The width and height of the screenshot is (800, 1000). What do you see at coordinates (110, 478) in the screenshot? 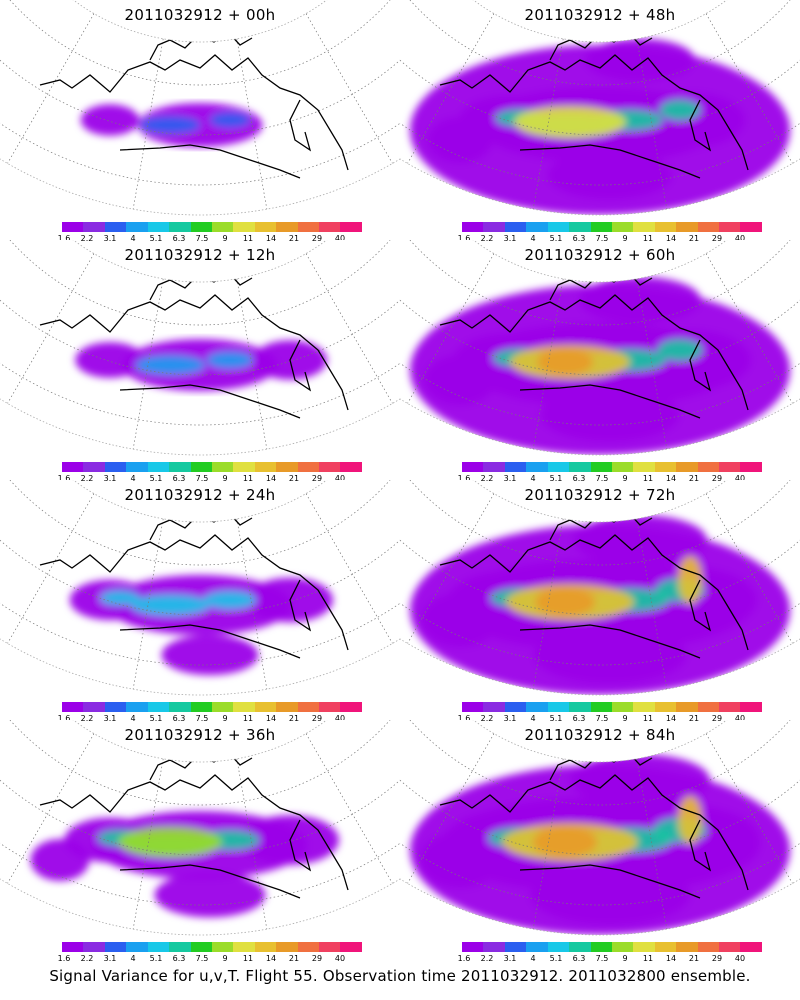
I see `colorbar-tick-label: 3.1` at bounding box center [110, 478].